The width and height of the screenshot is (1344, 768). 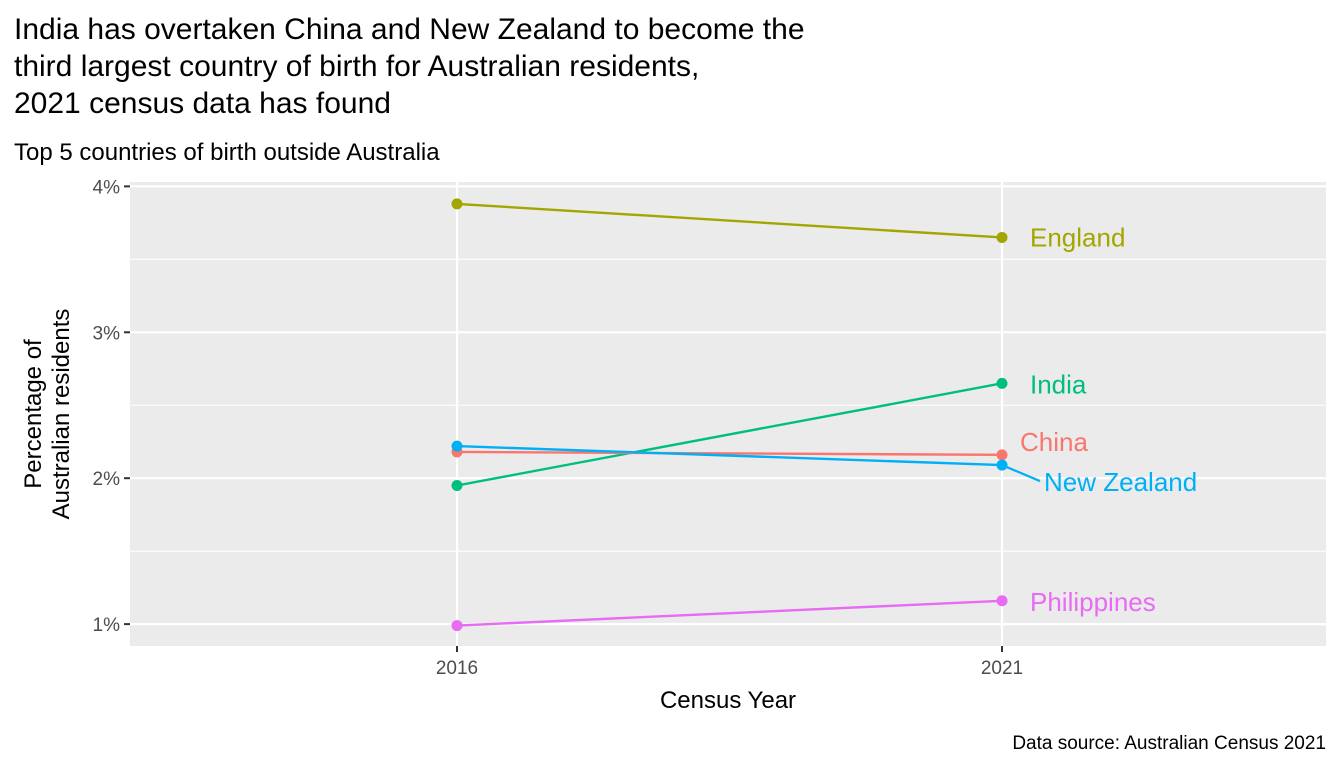 I want to click on x-tick-label: 2016, so click(x=457, y=668).